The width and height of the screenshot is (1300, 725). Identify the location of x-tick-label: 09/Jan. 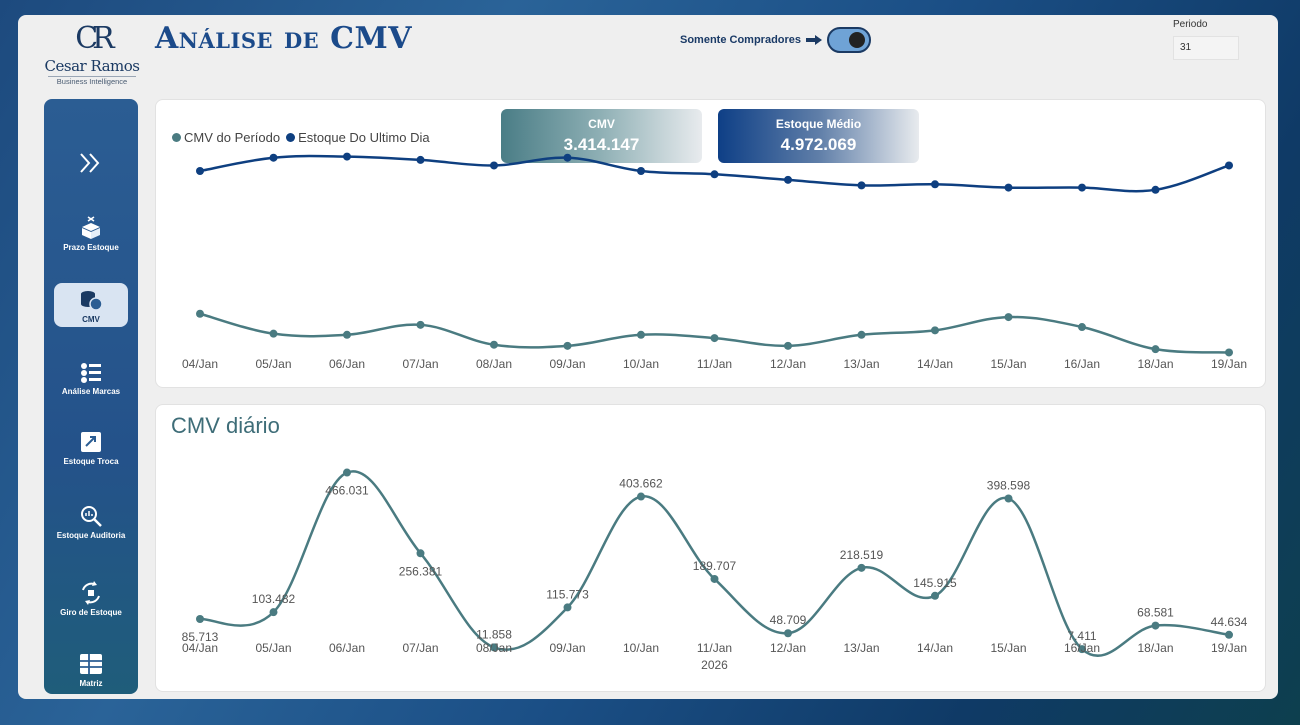
(567, 648).